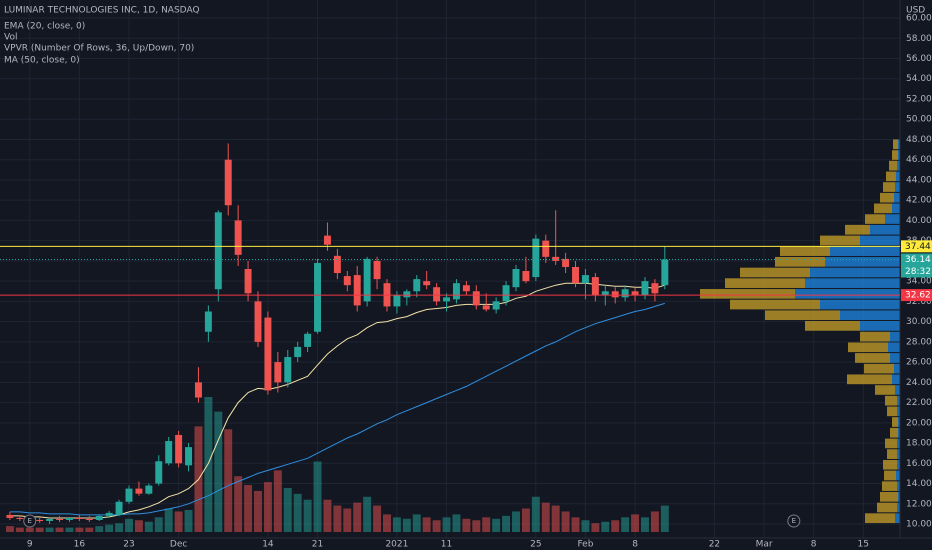 This screenshot has width=932, height=550. I want to click on y-tick-label: 16.00, so click(919, 464).